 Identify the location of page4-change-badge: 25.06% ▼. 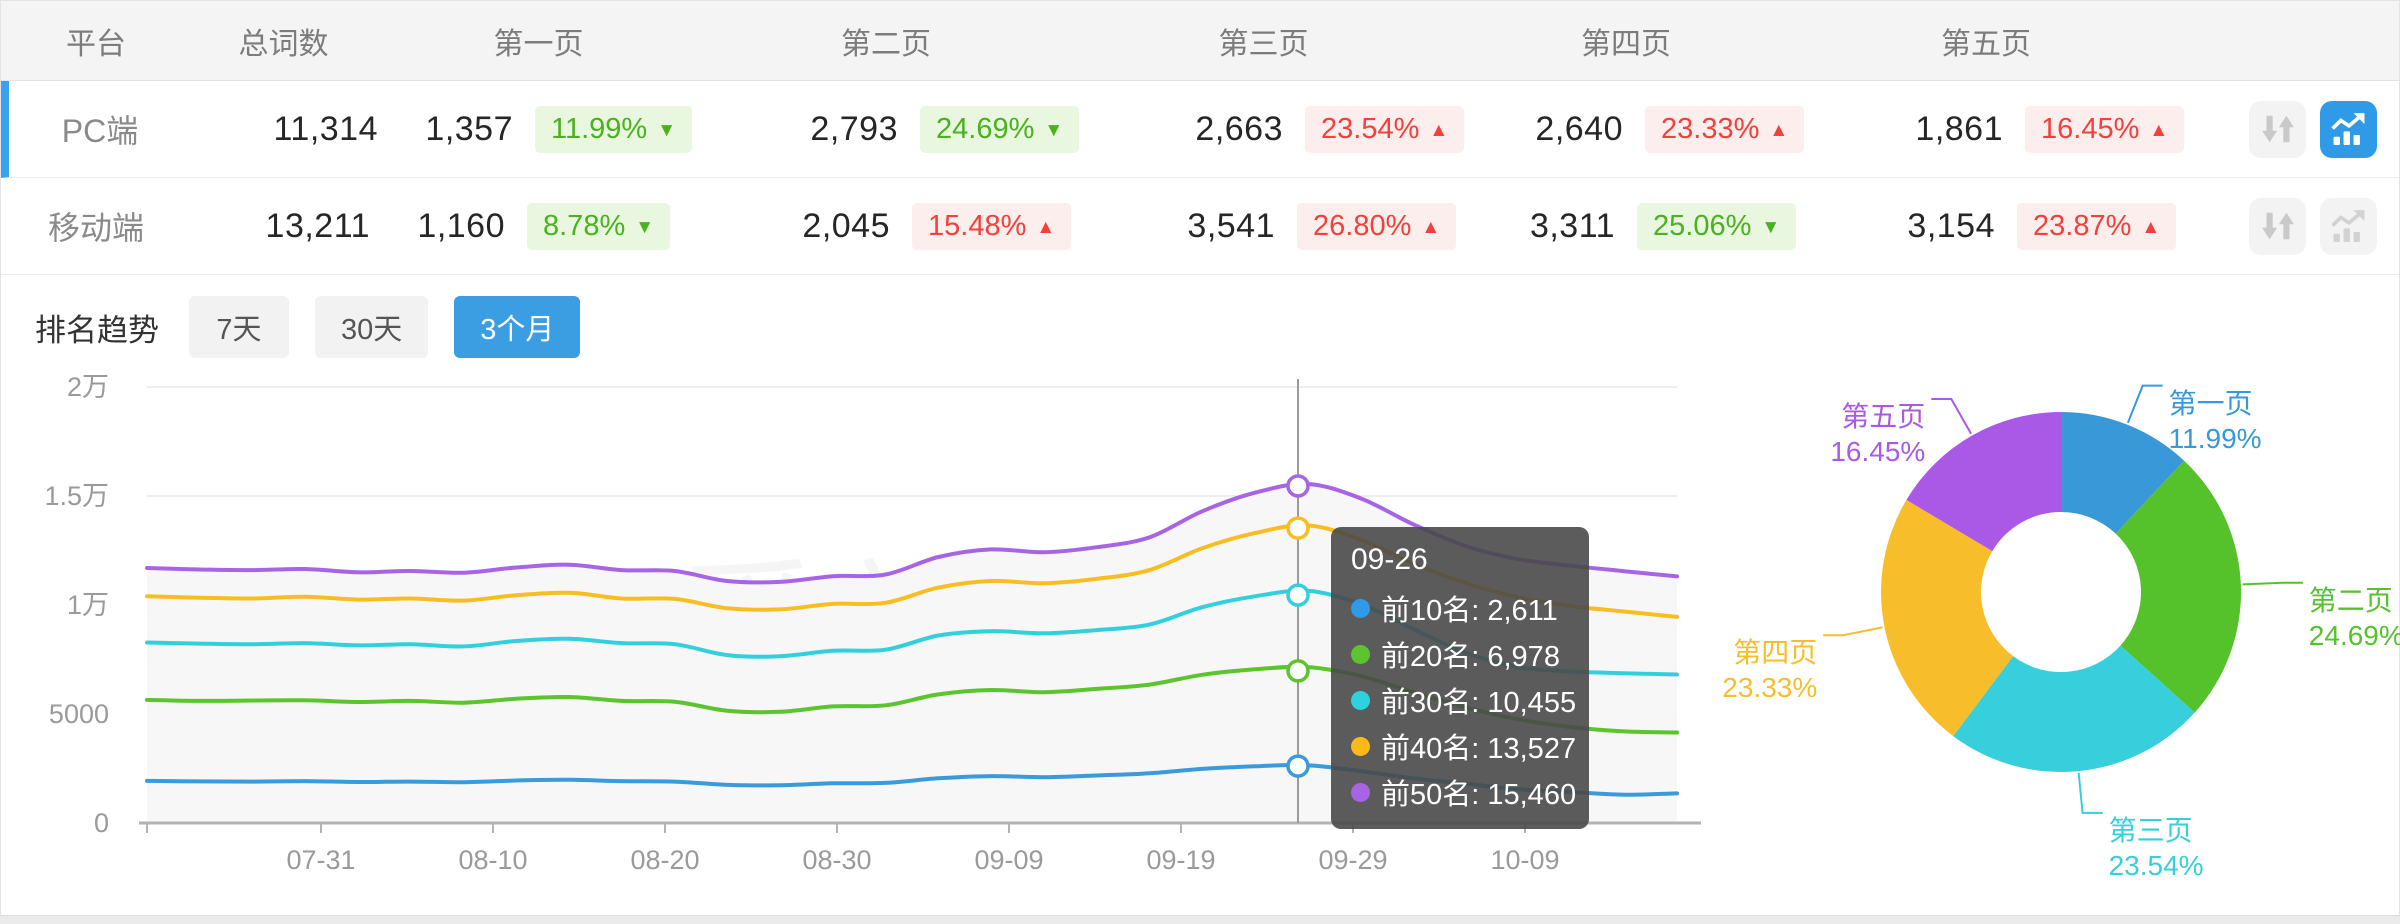
(1709, 226).